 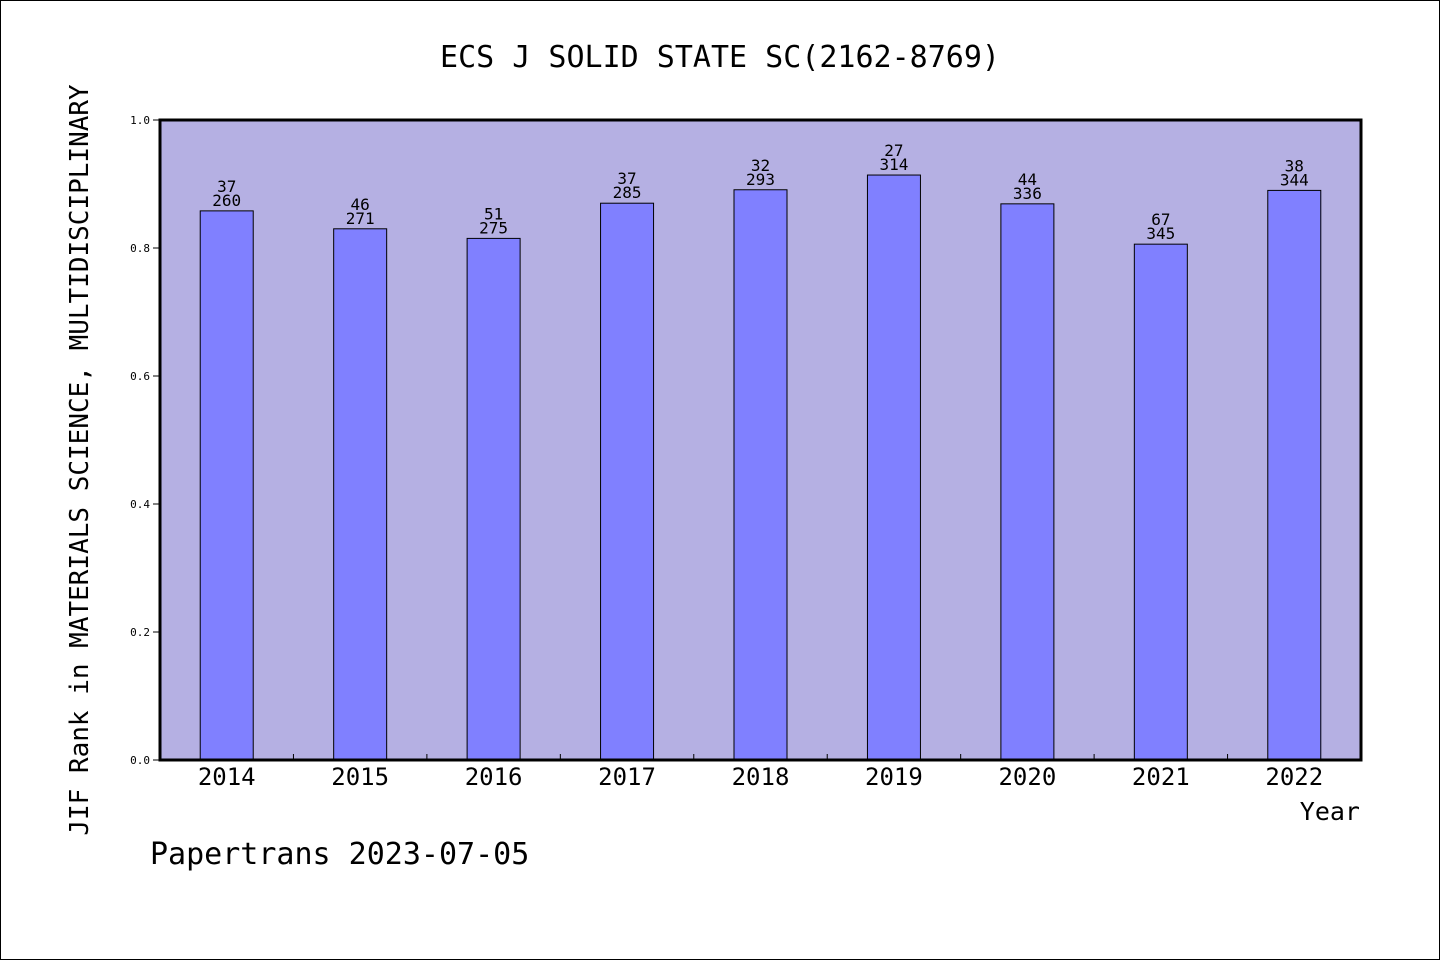 I want to click on bar-rank-label: 46, so click(x=360, y=204).